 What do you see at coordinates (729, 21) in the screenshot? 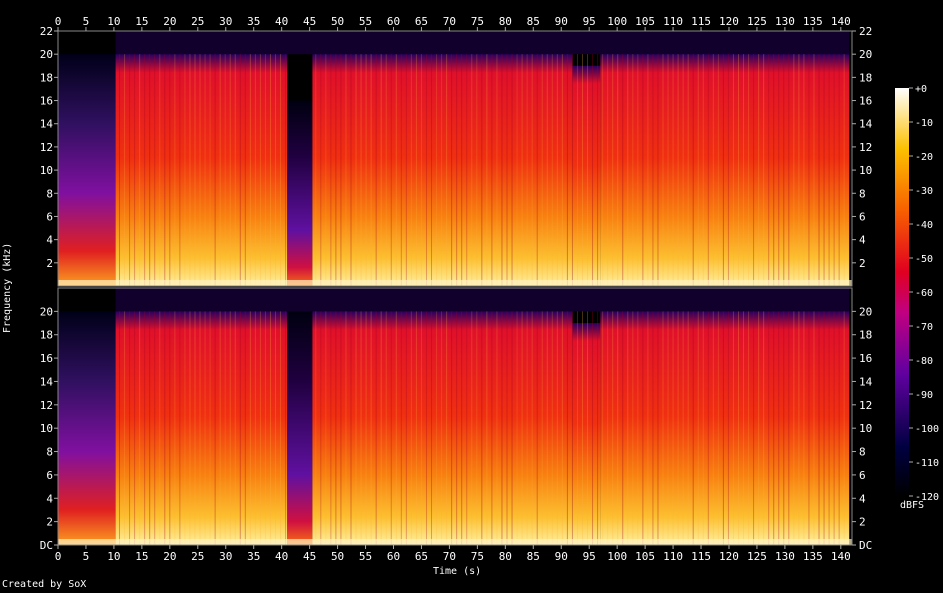
I see `x-tick-label: 120` at bounding box center [729, 21].